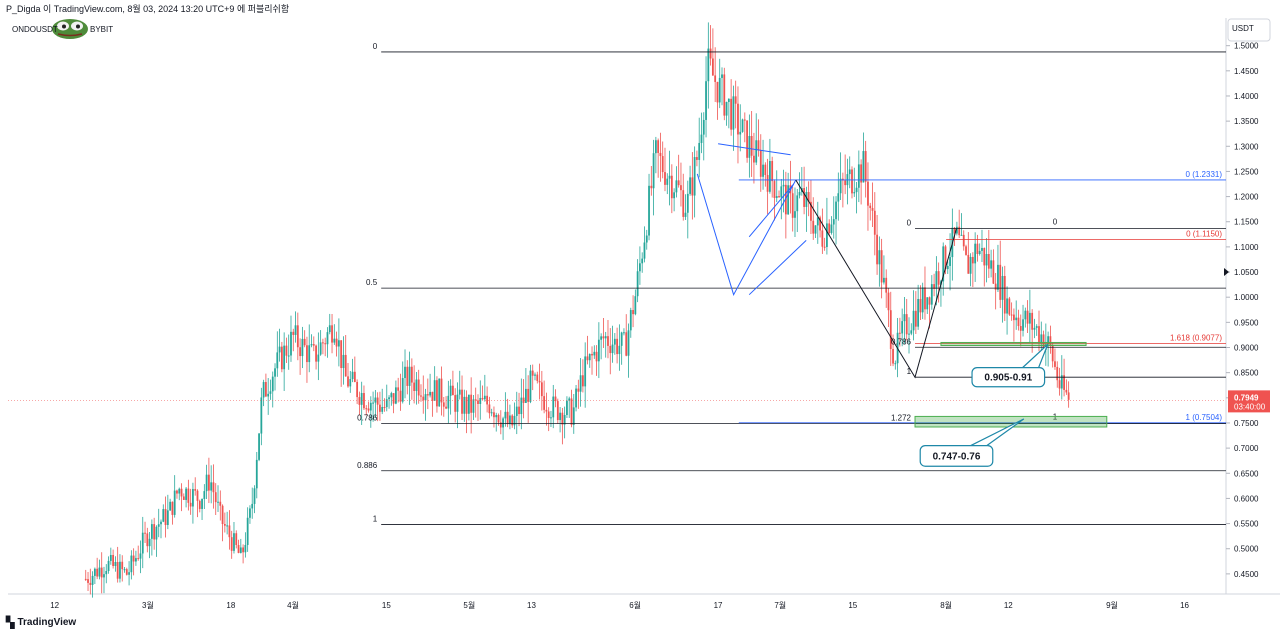  Describe the element at coordinates (1246, 146) in the screenshot. I see `y-tick-label: 1.3000` at that location.